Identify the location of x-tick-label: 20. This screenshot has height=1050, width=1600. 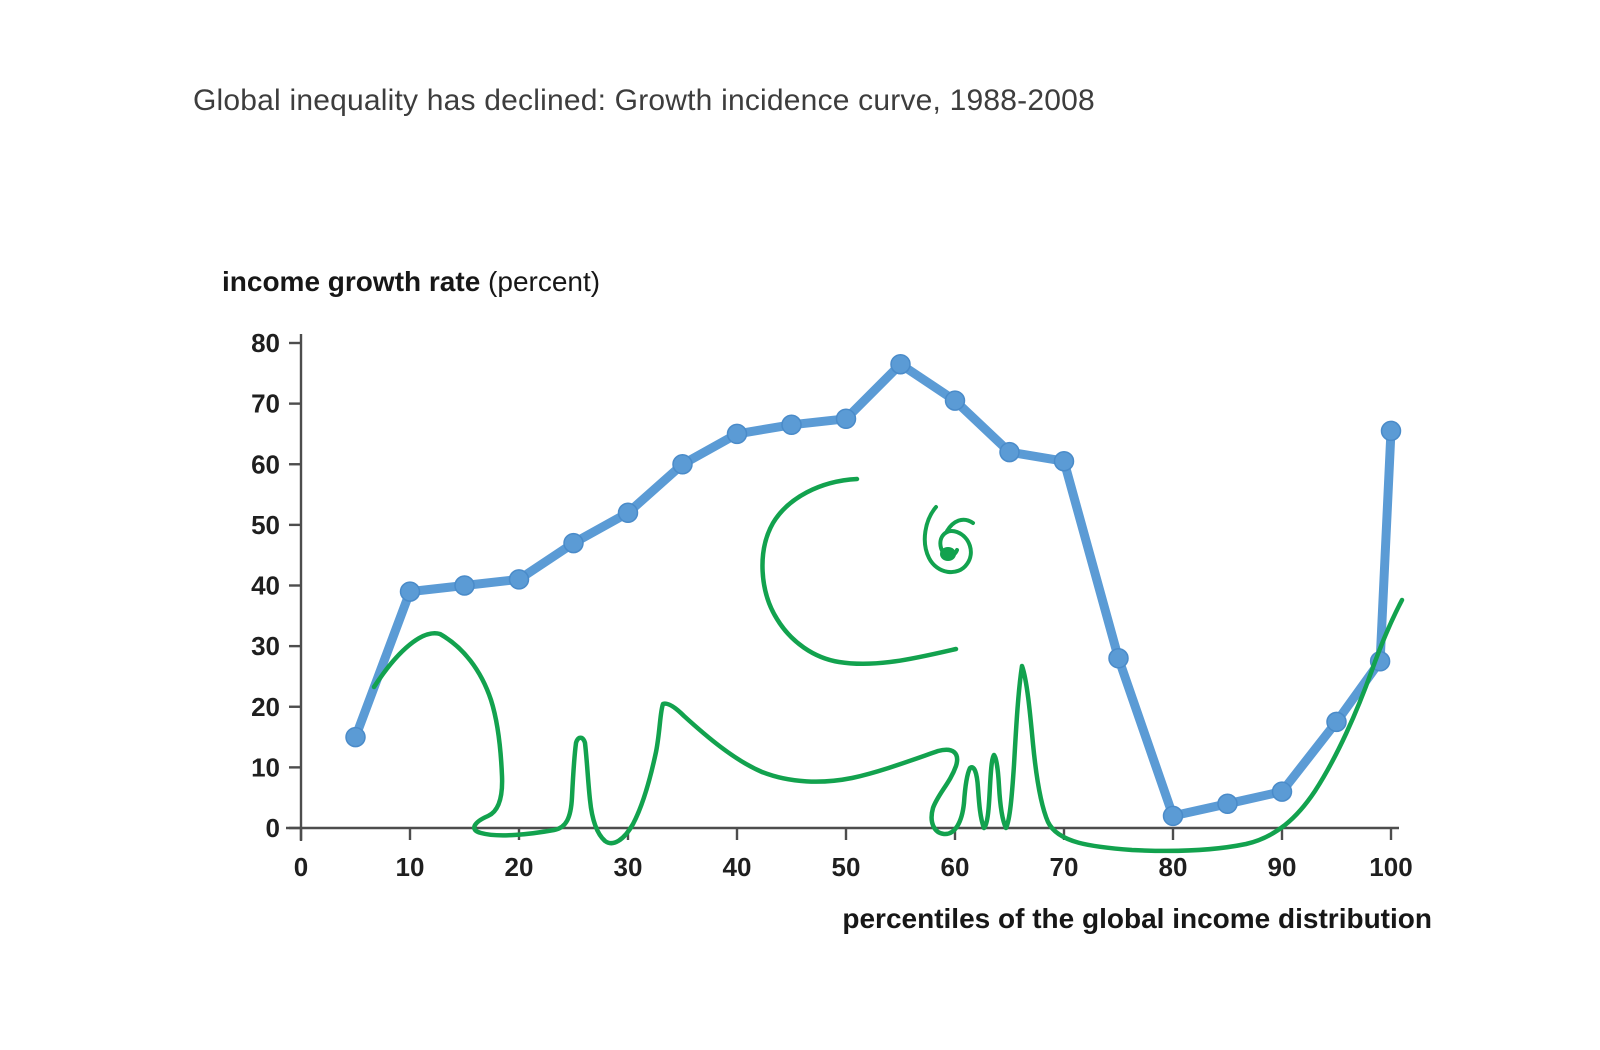
(519, 867).